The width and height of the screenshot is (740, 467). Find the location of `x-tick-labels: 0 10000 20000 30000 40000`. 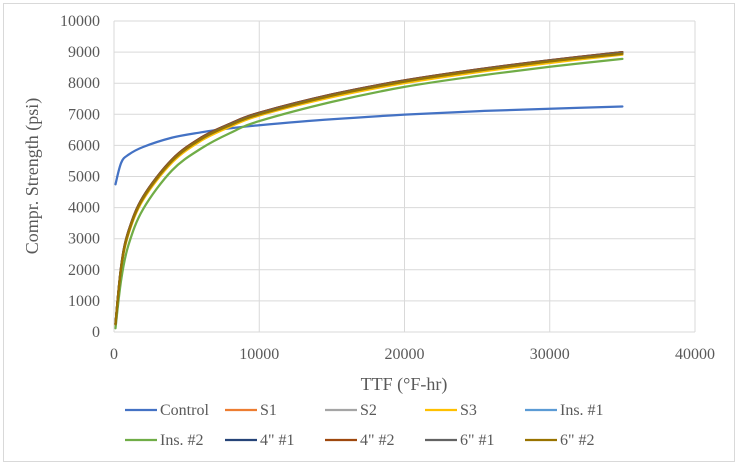

x-tick-labels: 0 10000 20000 30000 40000 is located at coordinates (412, 354).